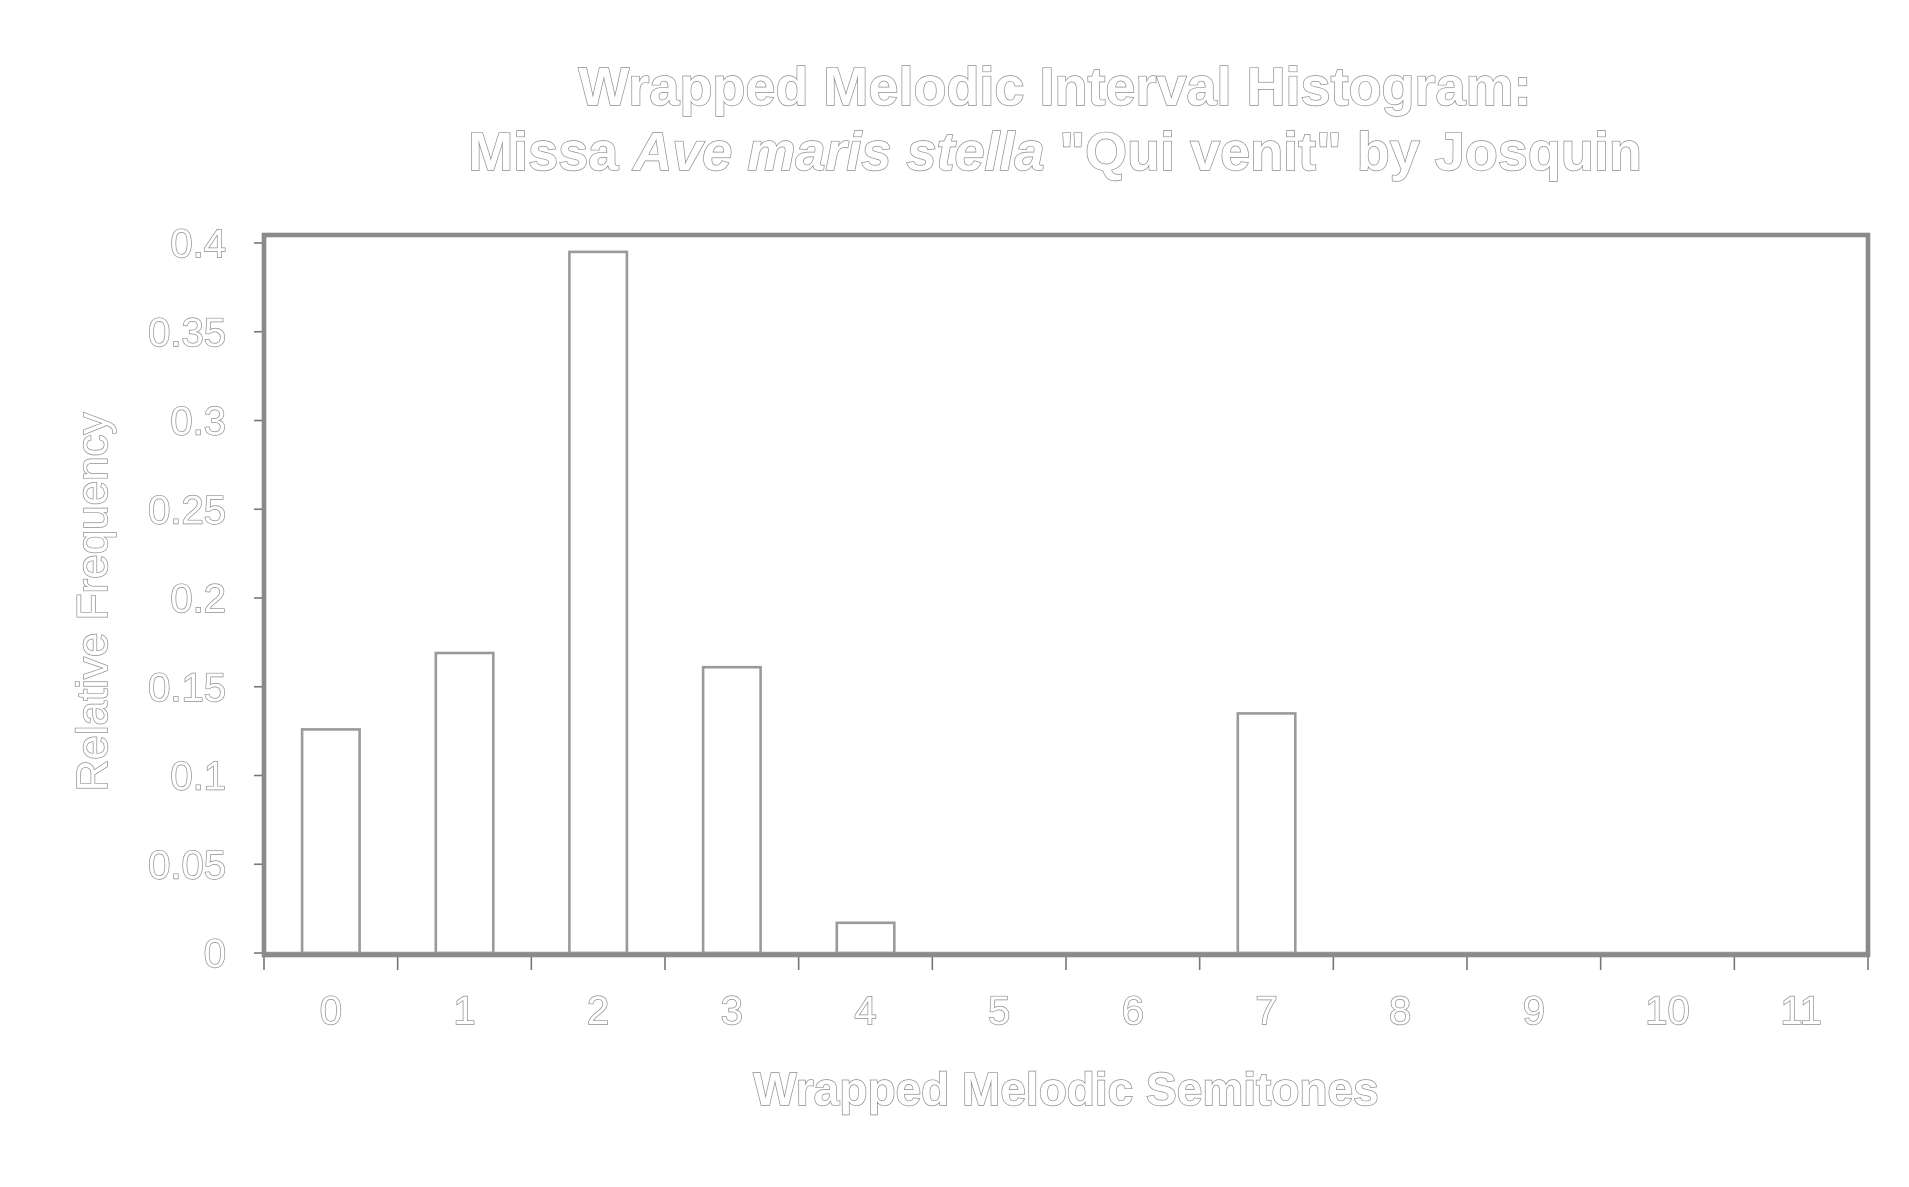 The width and height of the screenshot is (1909, 1187). Describe the element at coordinates (1066, 995) in the screenshot. I see `x-axis: 0 1 2 3 4 5 6 7 8 9 10 11` at that location.